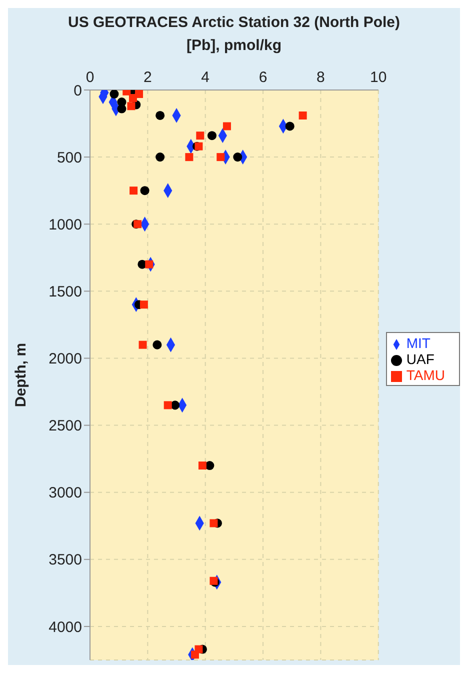 The width and height of the screenshot is (468, 673). What do you see at coordinates (234, 45) in the screenshot?
I see `x-axis-title: [Pb], pmol/kg` at bounding box center [234, 45].